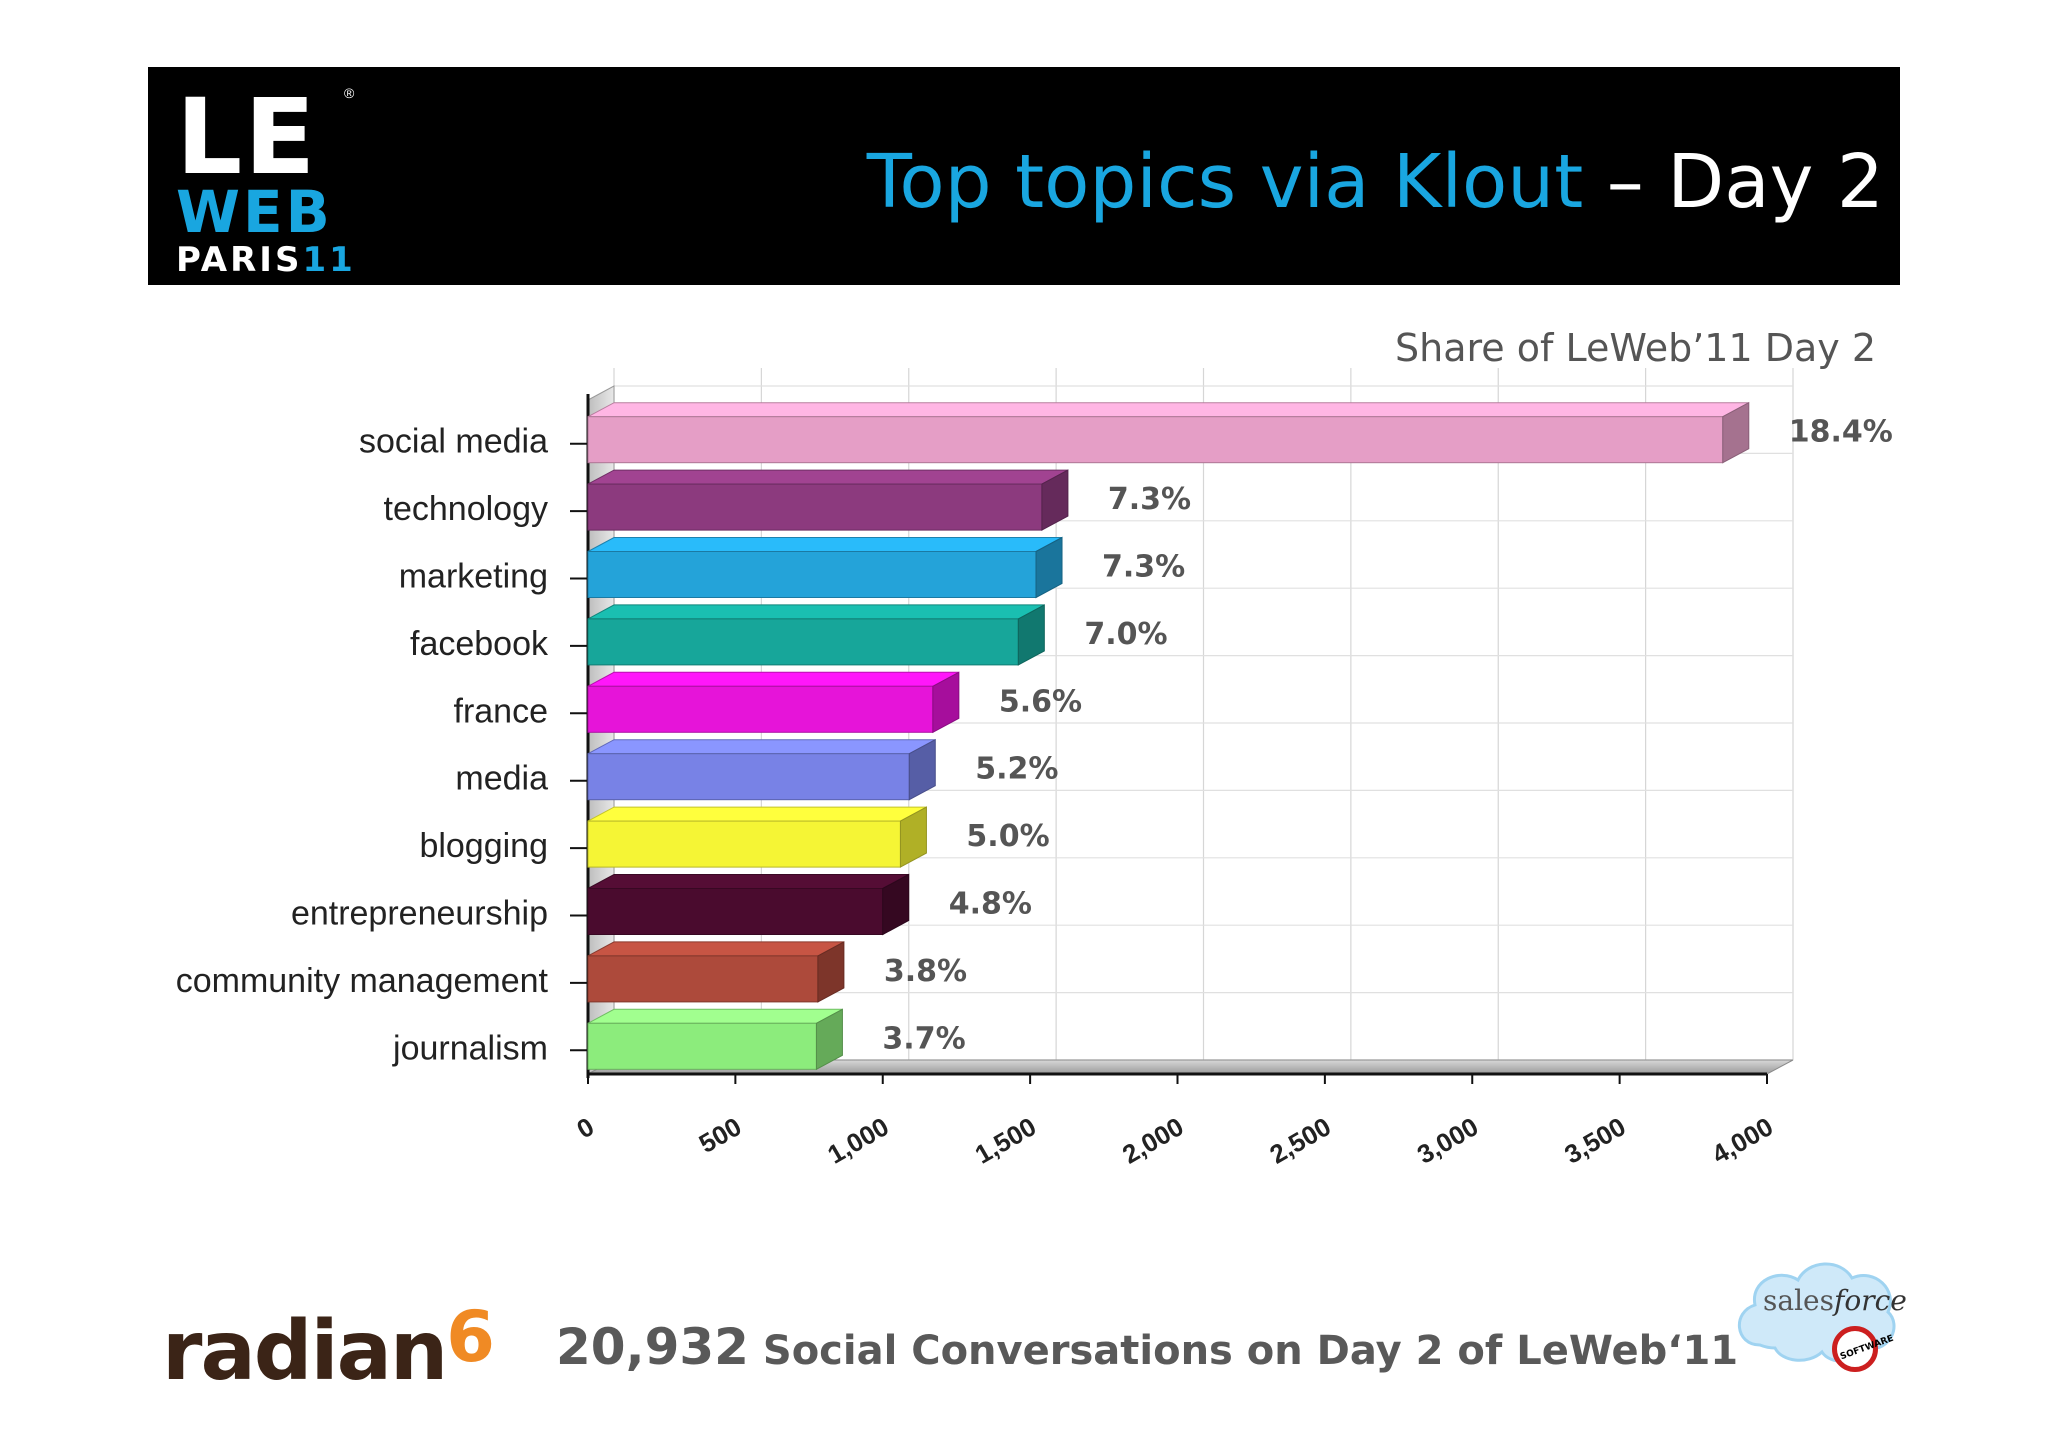 The height and width of the screenshot is (1447, 2048). Describe the element at coordinates (1016, 769) in the screenshot. I see `data-label: 5.2%` at that location.